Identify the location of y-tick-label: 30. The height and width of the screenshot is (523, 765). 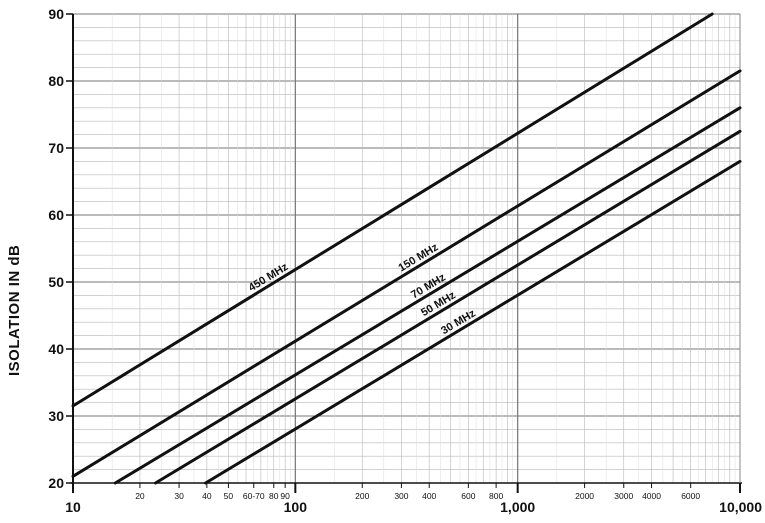
(56, 416).